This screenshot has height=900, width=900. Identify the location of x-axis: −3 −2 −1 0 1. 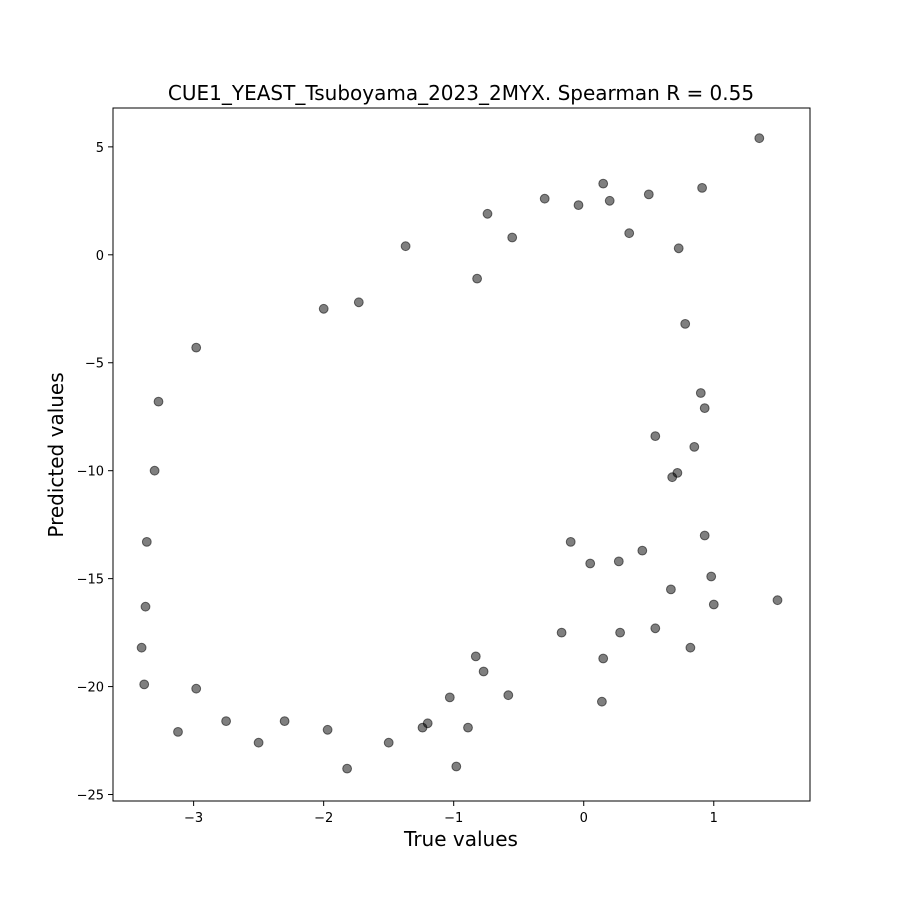
(451, 813).